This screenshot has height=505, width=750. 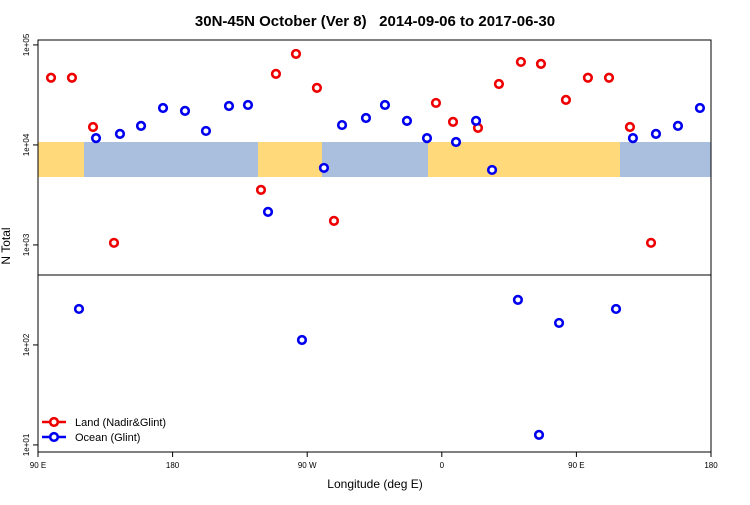 I want to click on x-tick-label: 90 W, so click(x=307, y=465).